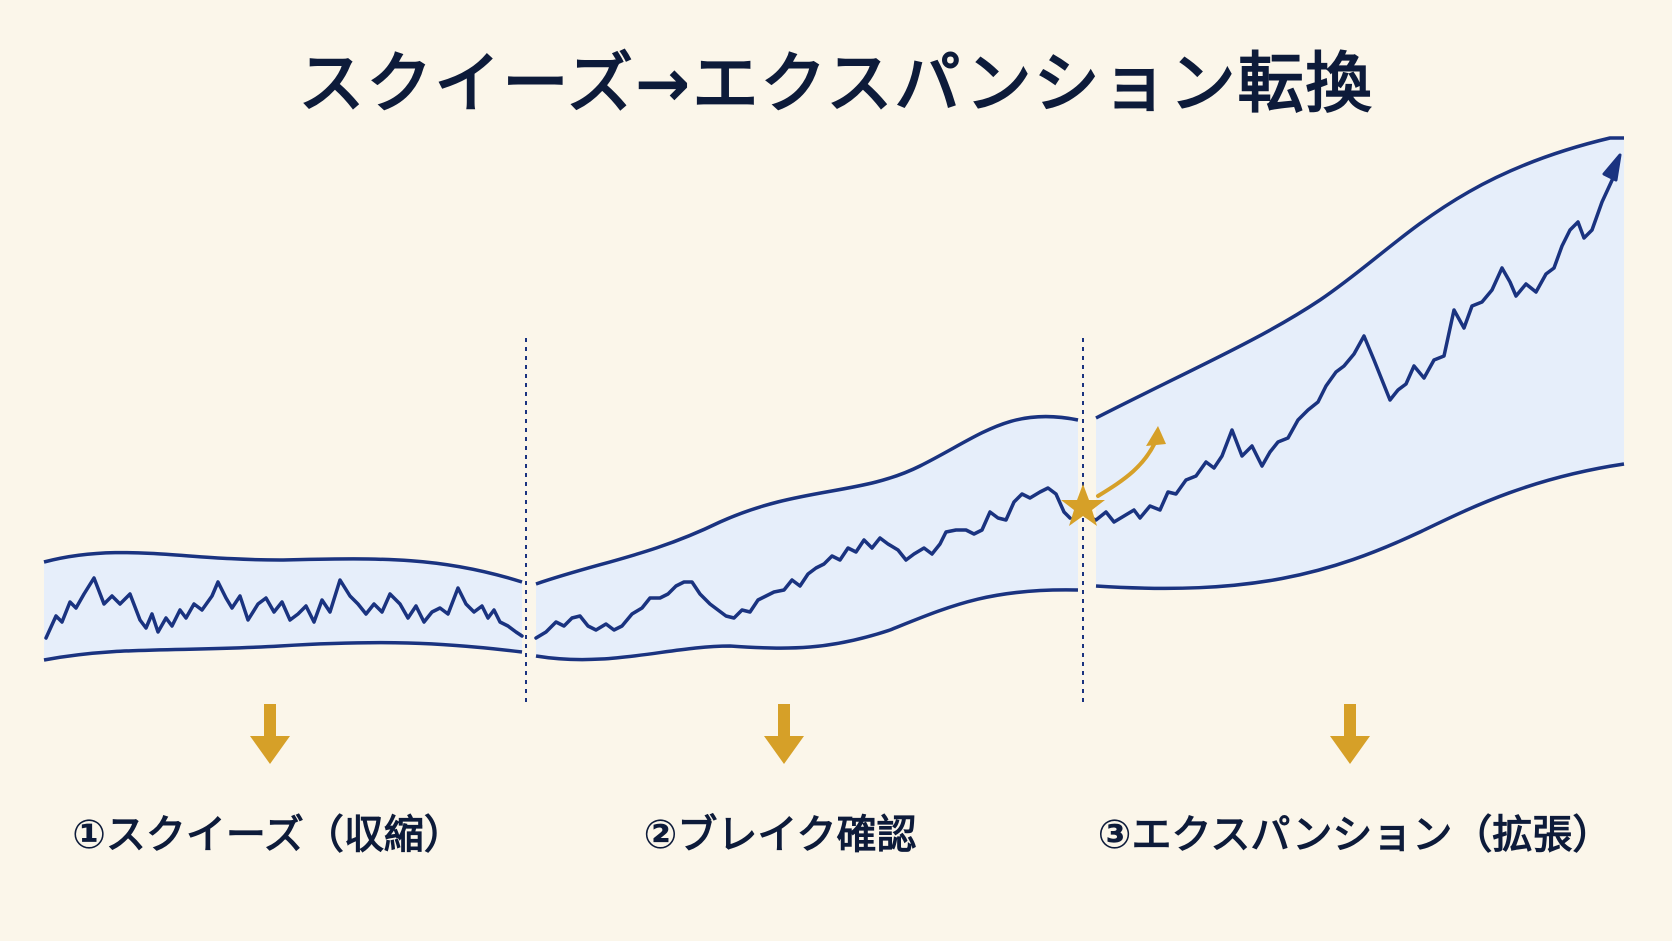 The image size is (1672, 941). I want to click on expansion-price-line, so click(1350, 349).